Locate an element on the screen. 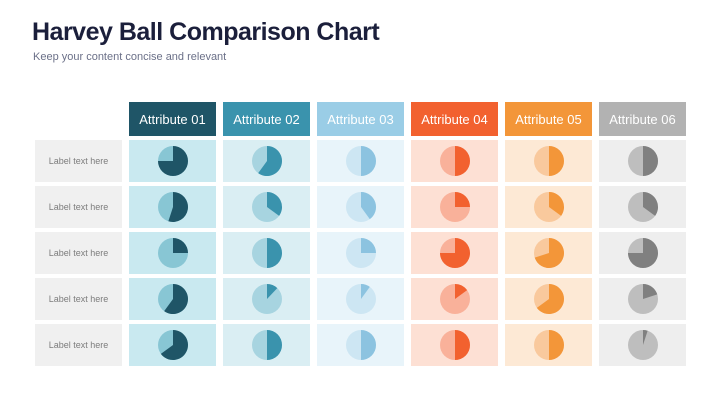  cell-r3-c5 is located at coordinates (548, 253).